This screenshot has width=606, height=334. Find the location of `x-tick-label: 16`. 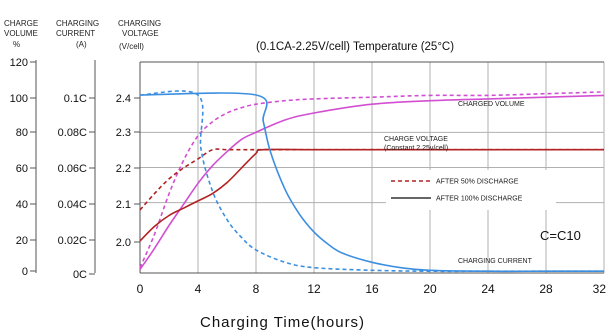

x-tick-label: 16 is located at coordinates (372, 289).